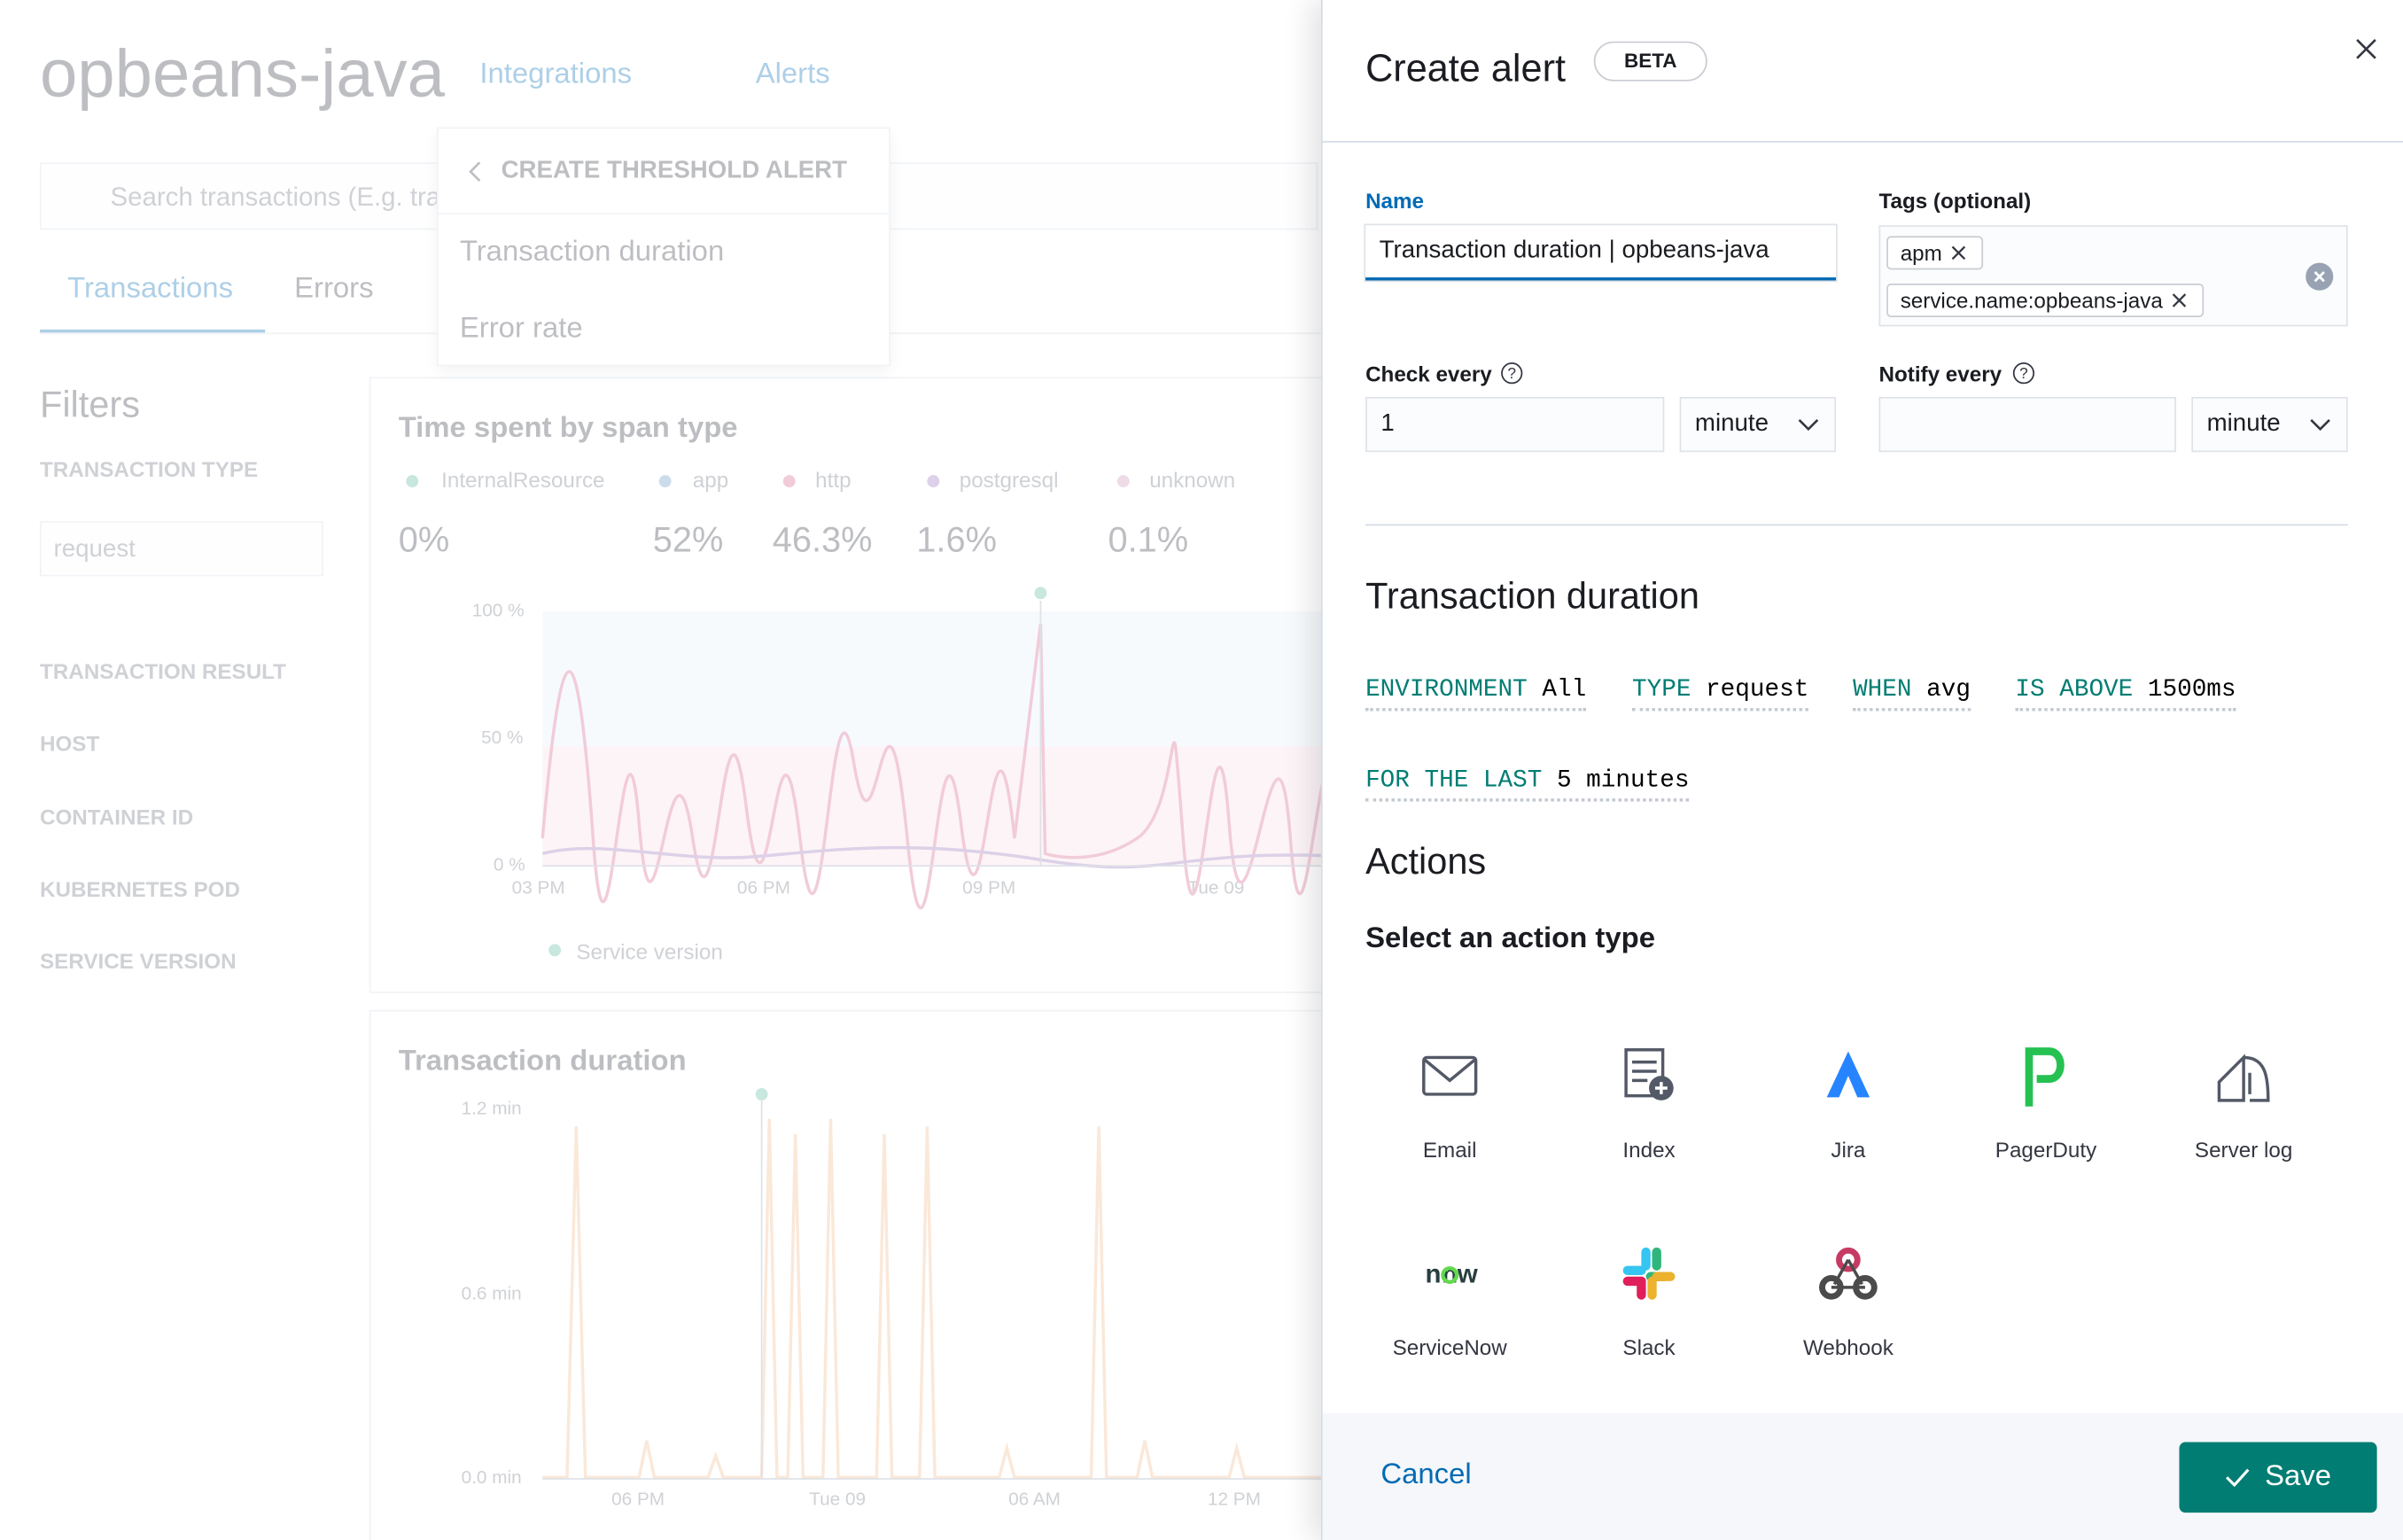  What do you see at coordinates (1426, 1474) in the screenshot?
I see `cancel-button: Cancel` at bounding box center [1426, 1474].